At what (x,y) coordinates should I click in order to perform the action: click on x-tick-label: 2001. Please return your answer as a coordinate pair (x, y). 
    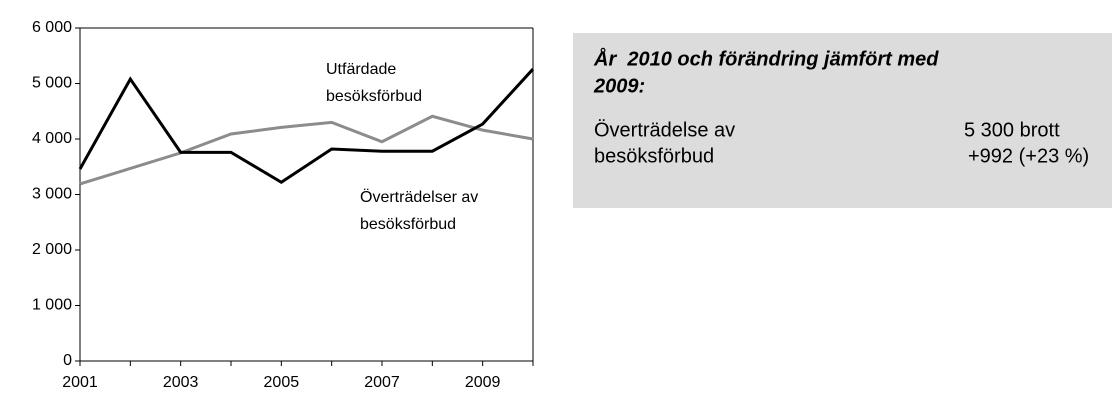
    Looking at the image, I should click on (80, 382).